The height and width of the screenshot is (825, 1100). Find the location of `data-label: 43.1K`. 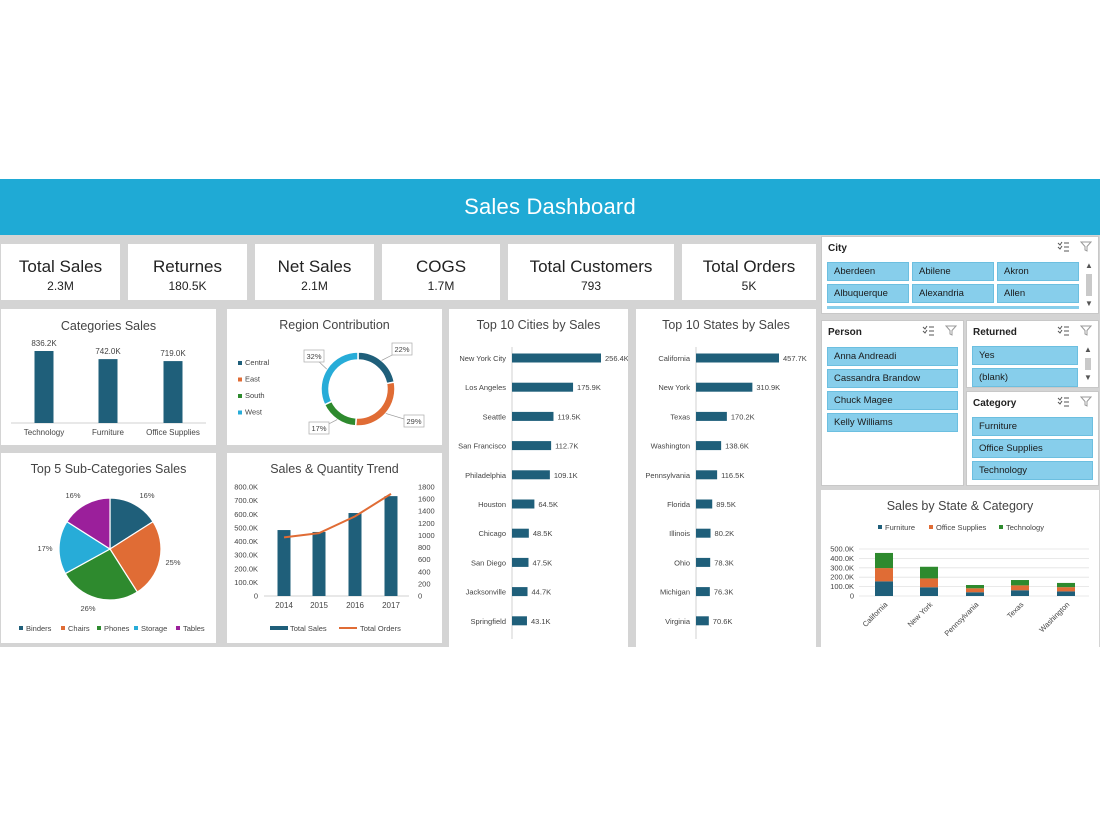

data-label: 43.1K is located at coordinates (541, 621).